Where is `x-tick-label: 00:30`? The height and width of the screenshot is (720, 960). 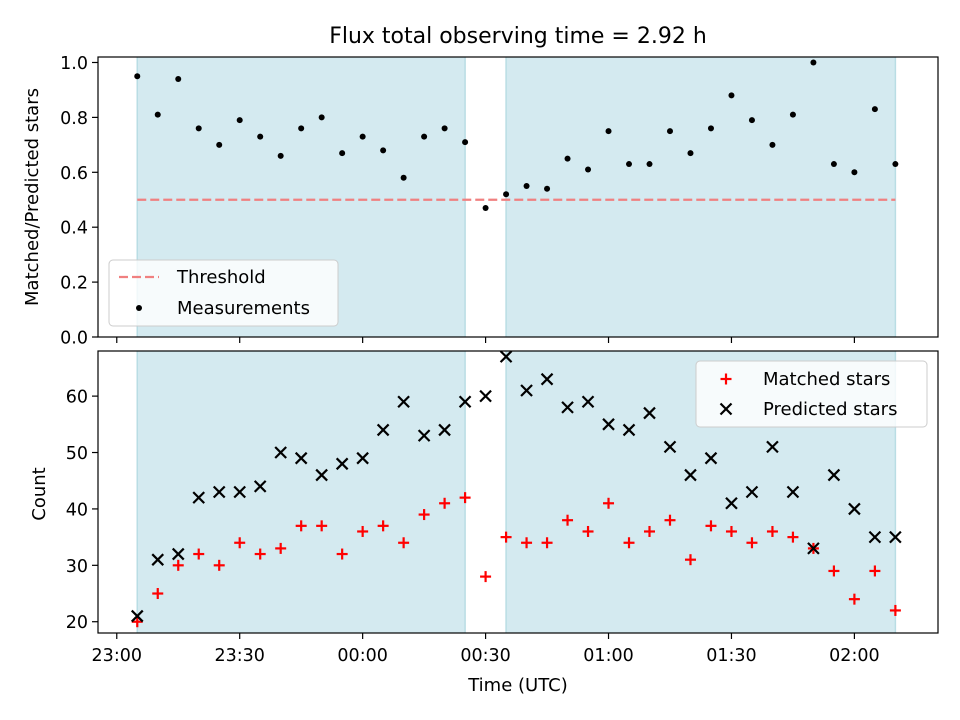 x-tick-label: 00:30 is located at coordinates (485, 656).